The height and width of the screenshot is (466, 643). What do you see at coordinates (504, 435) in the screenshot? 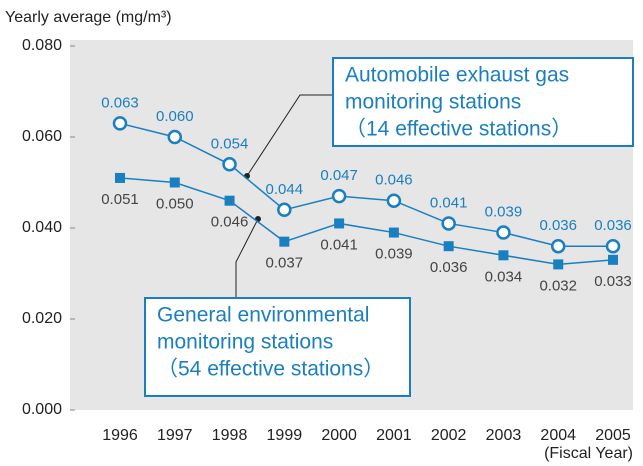
I see `x-tick-label: 2003` at bounding box center [504, 435].